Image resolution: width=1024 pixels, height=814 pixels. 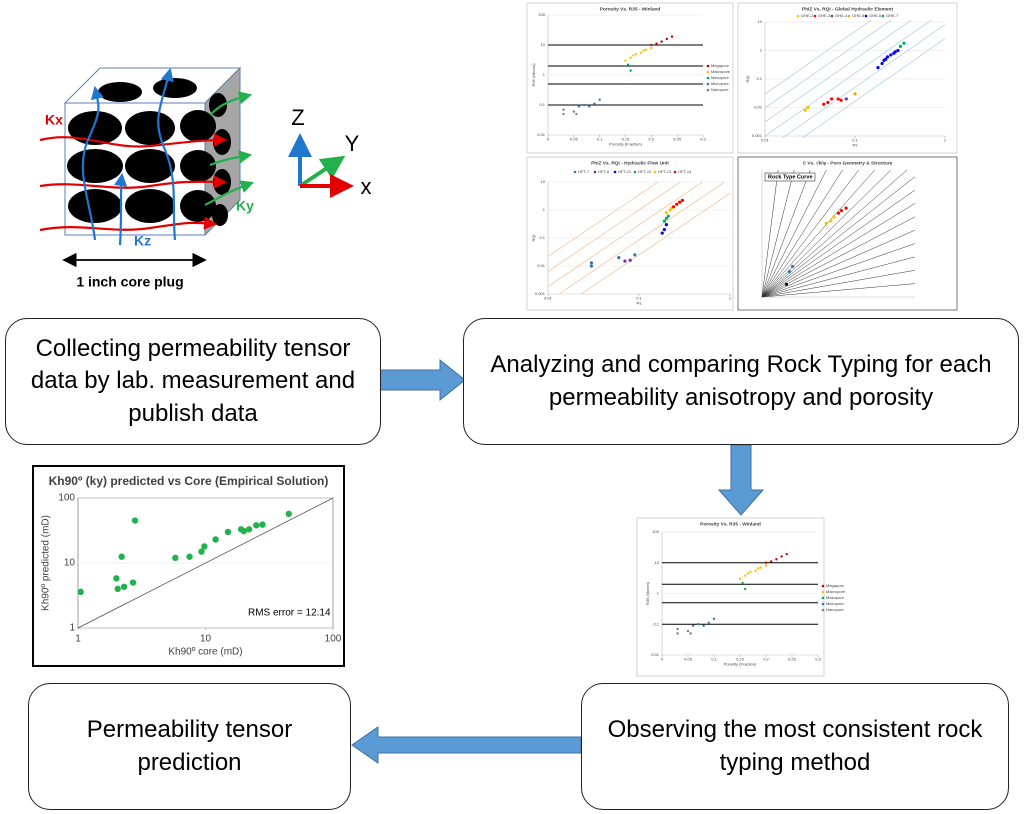 I want to click on core-plug: Kx Ky Kz 1 inch core plug, so click(x=147, y=178).